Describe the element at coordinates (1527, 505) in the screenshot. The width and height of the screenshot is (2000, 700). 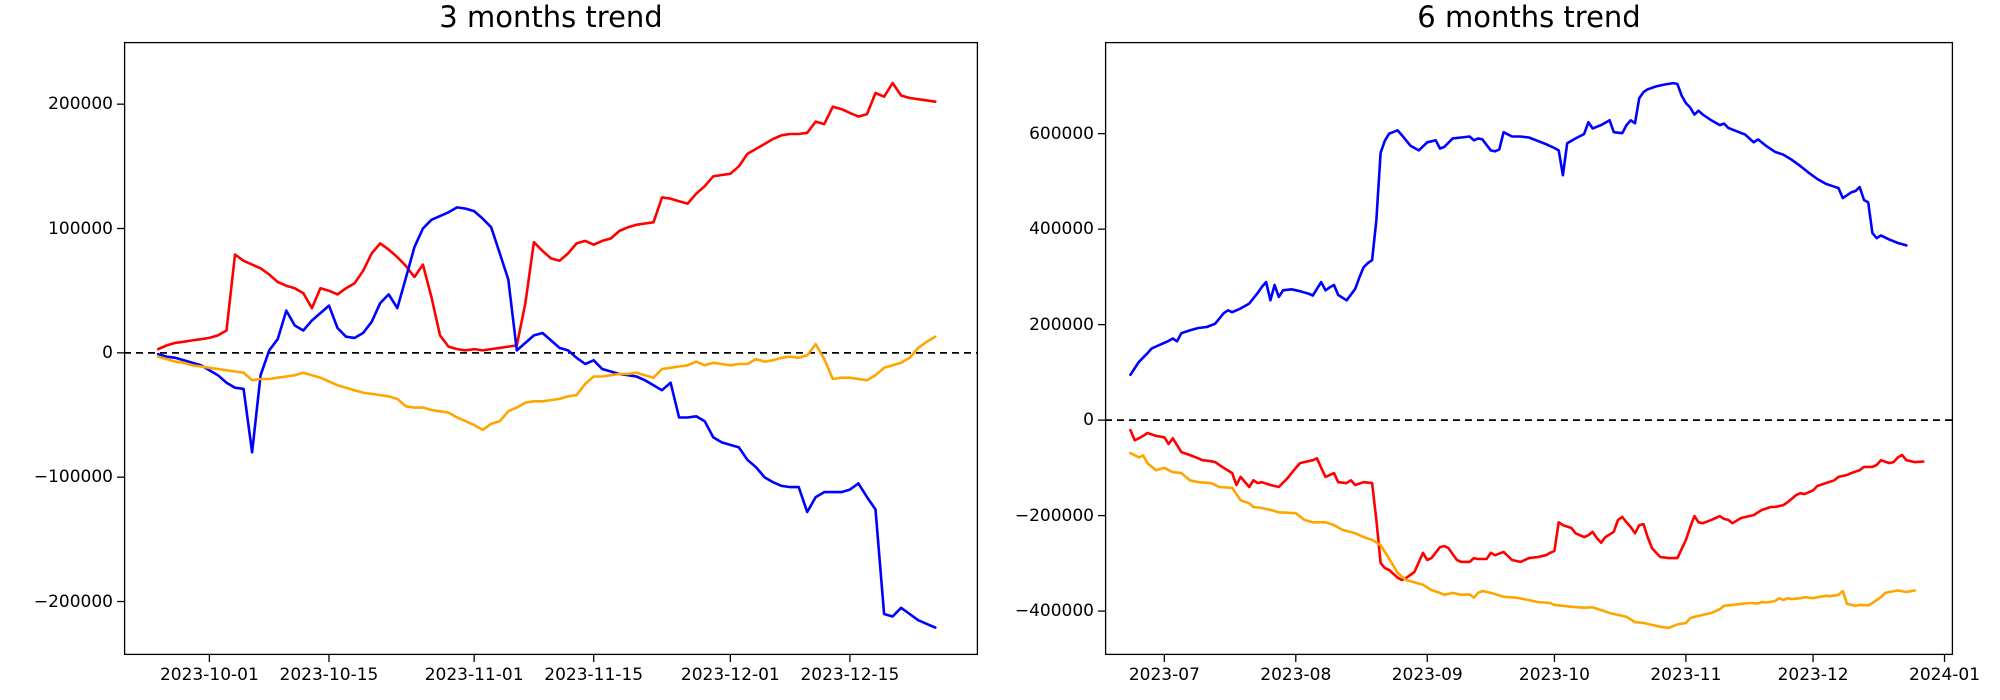
I see `series-red-line` at that location.